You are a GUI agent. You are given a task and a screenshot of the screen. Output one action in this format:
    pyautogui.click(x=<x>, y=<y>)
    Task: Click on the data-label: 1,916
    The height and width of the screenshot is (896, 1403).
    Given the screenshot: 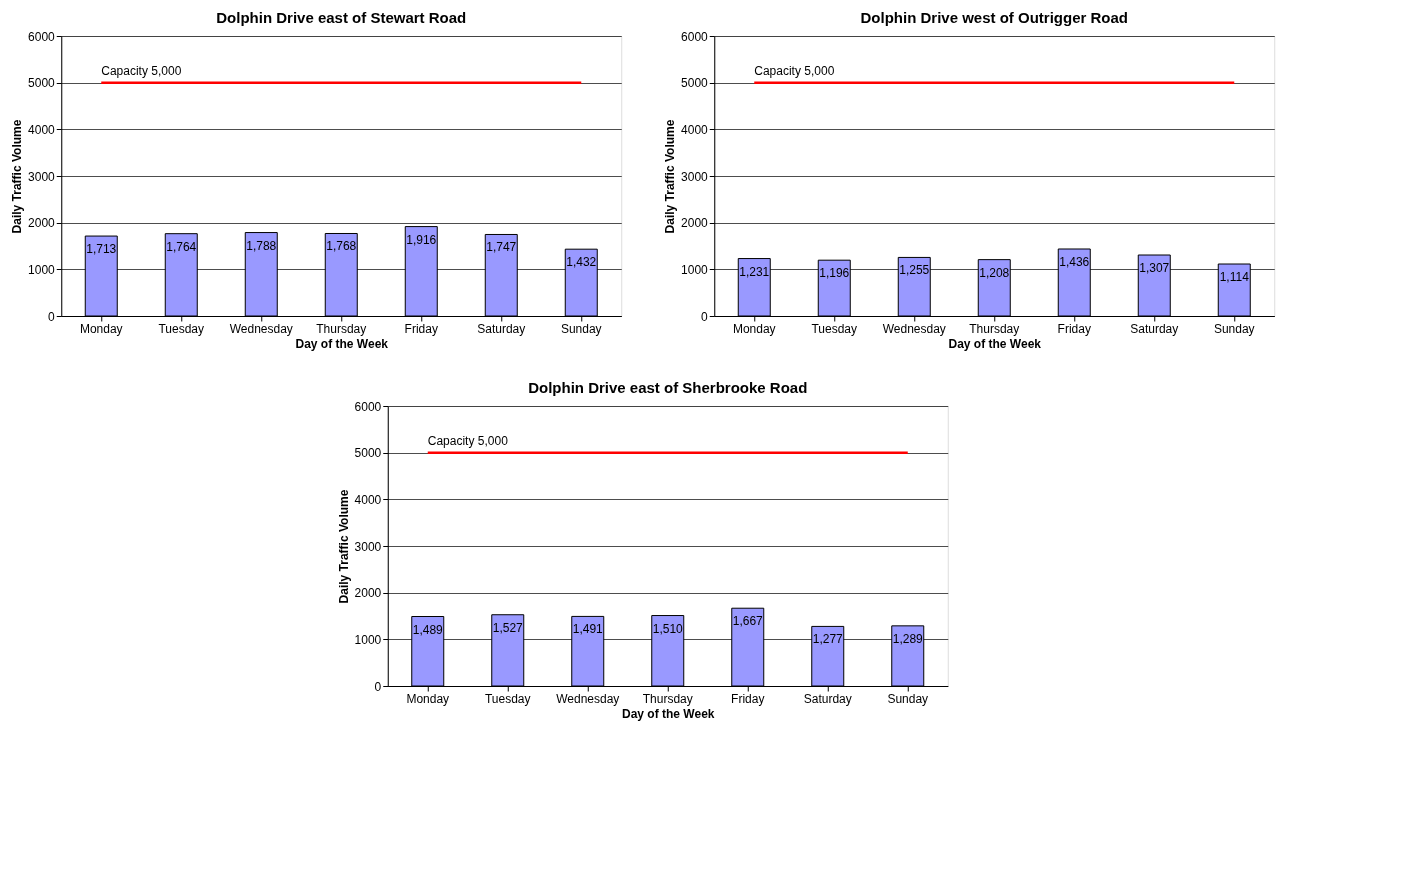 What is the action you would take?
    pyautogui.click(x=421, y=239)
    